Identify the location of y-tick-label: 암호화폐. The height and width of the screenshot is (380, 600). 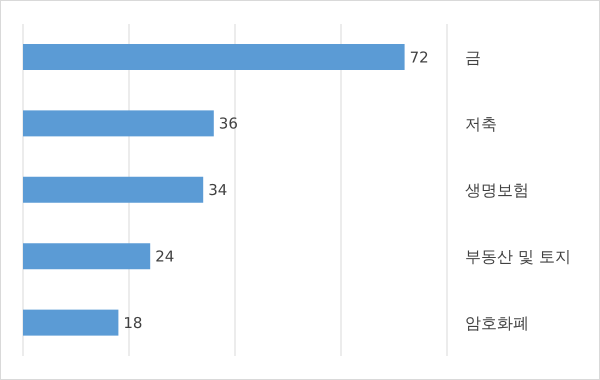
(497, 322).